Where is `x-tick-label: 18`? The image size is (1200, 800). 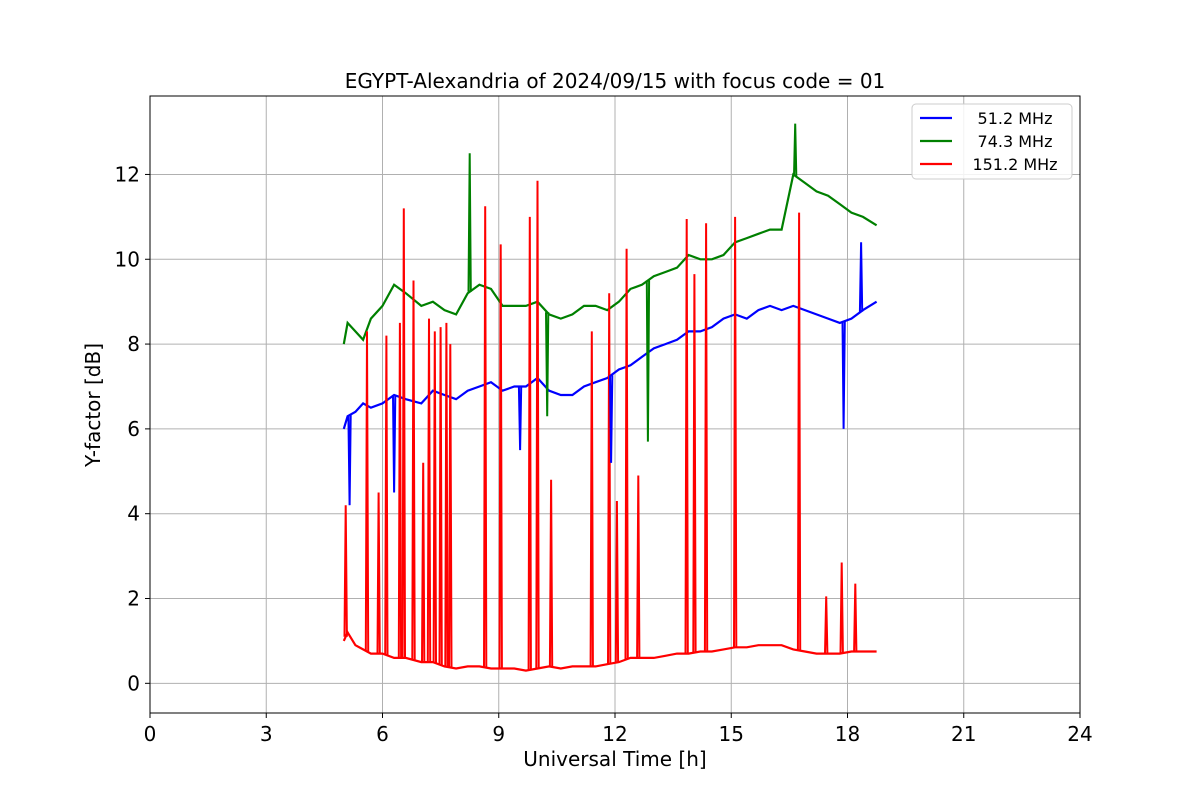 x-tick-label: 18 is located at coordinates (847, 734).